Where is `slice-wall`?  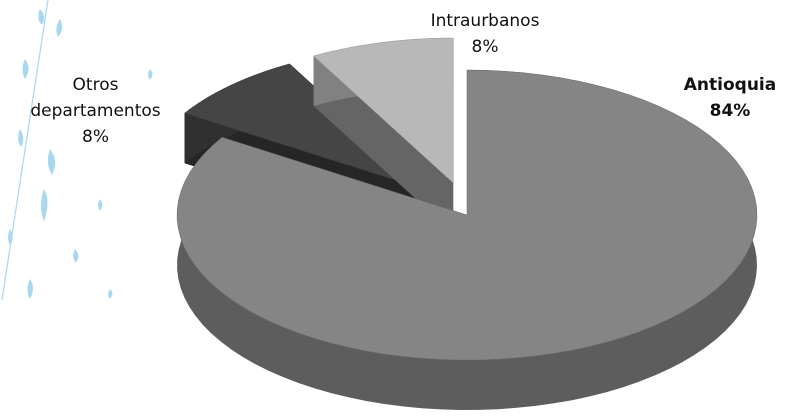 slice-wall is located at coordinates (383, 144).